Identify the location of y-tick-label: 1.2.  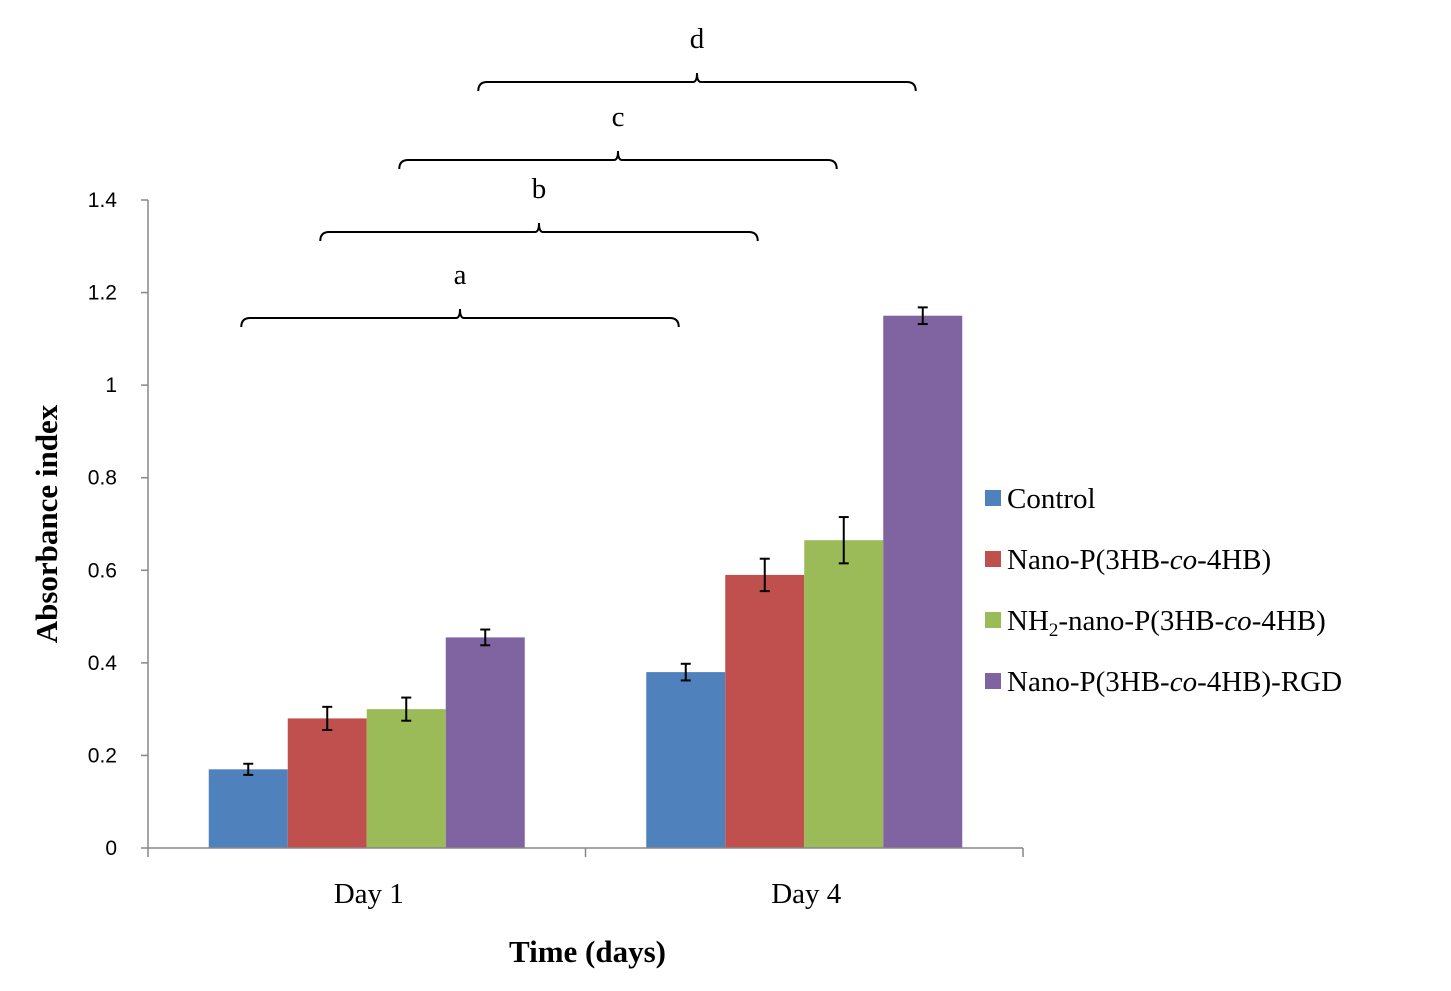
(102, 293).